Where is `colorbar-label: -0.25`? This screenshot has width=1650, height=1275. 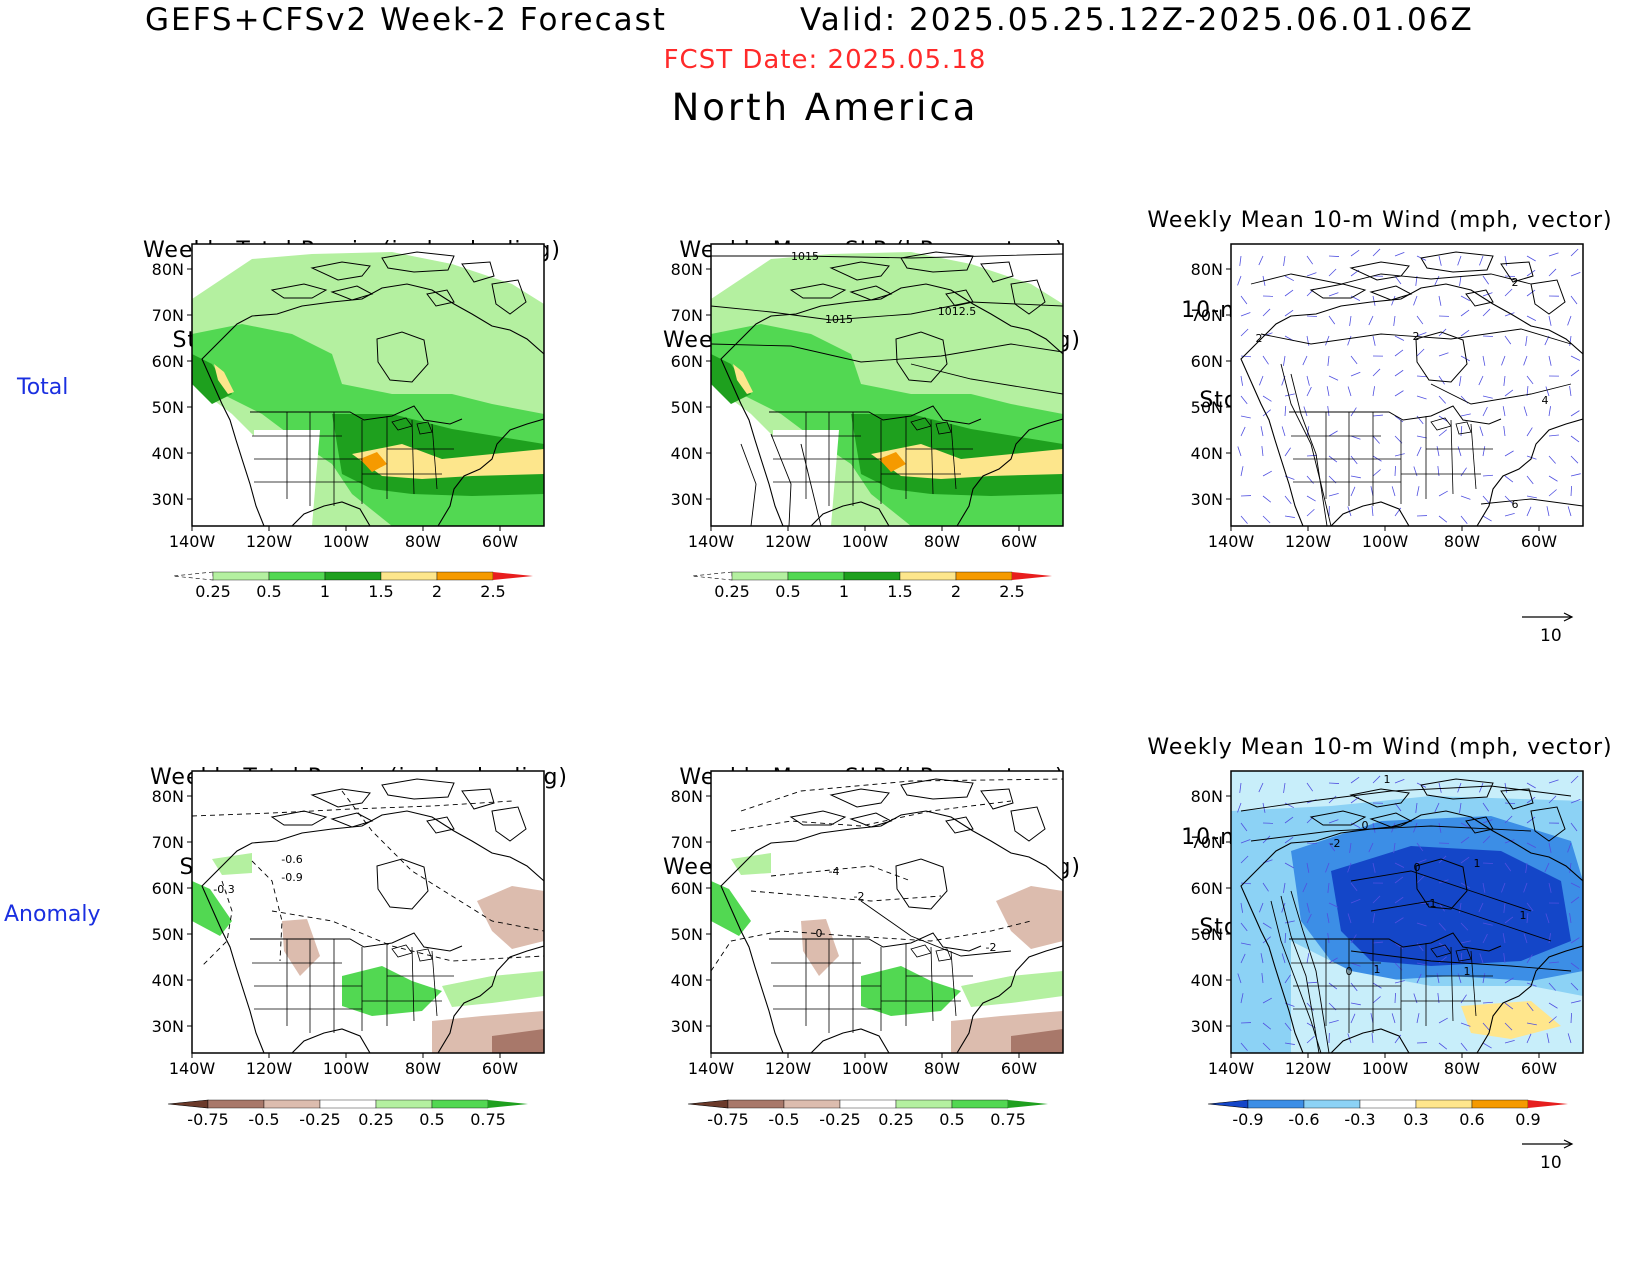 colorbar-label: -0.25 is located at coordinates (319, 1119).